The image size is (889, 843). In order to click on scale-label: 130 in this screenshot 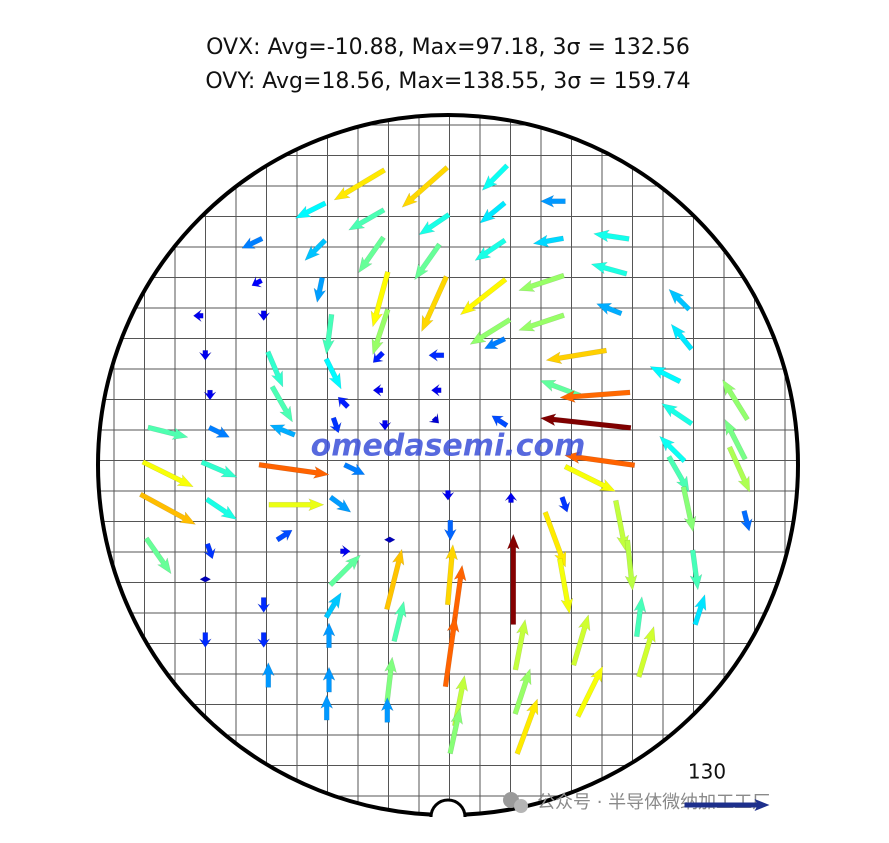, I will do `click(707, 772)`.